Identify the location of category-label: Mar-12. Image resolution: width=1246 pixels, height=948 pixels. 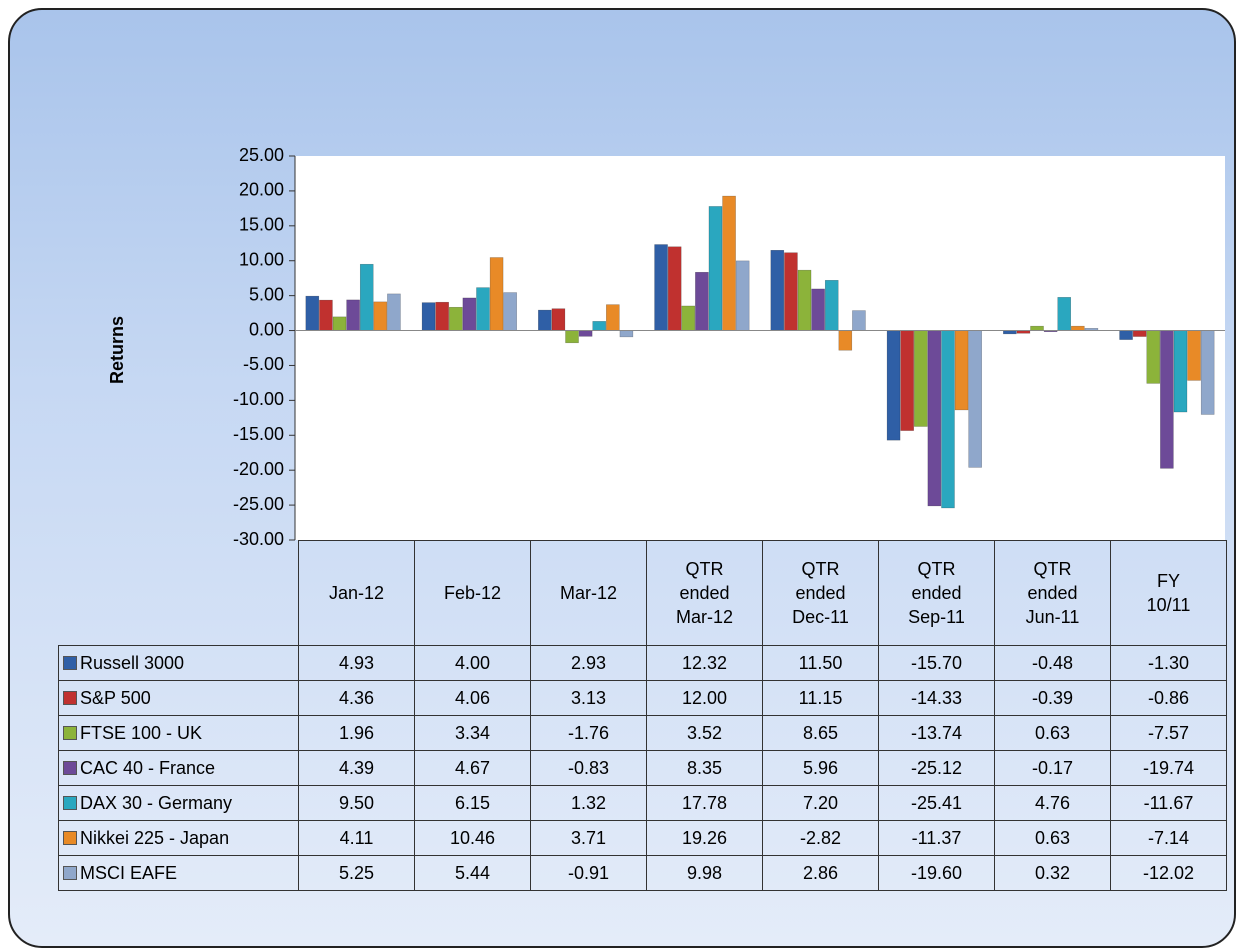
(588, 593).